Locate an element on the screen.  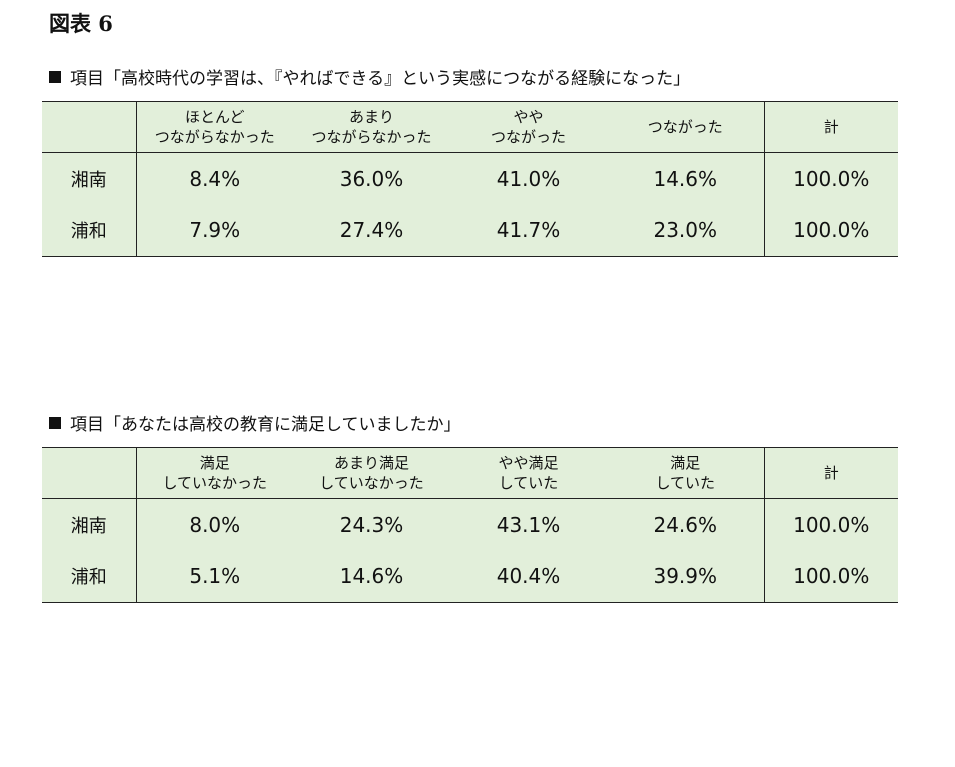
table-2-heading: 項目「あなたは高校の教育に満足していましたか」 is located at coordinates (255, 422).